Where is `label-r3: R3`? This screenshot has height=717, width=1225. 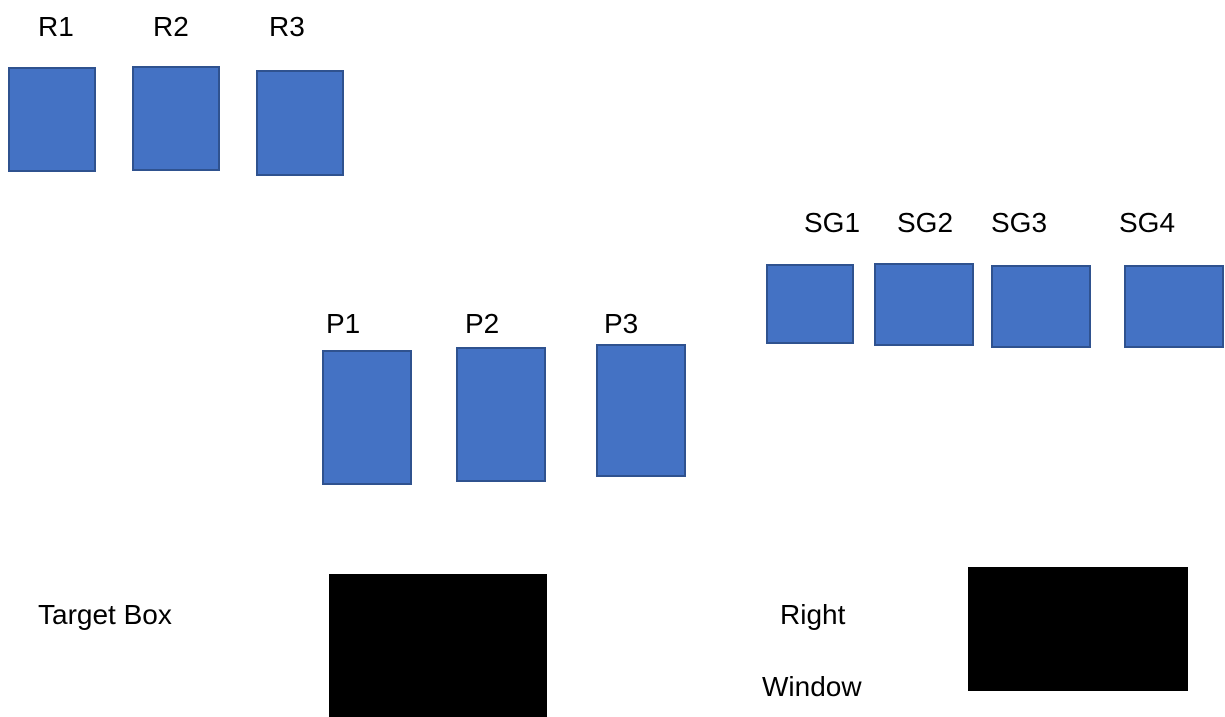 label-r3: R3 is located at coordinates (287, 26).